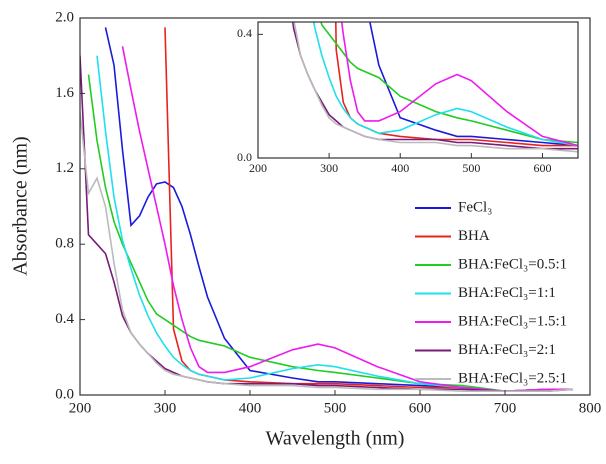 The width and height of the screenshot is (606, 464). I want to click on y-tick-label: 0.8, so click(64, 244).